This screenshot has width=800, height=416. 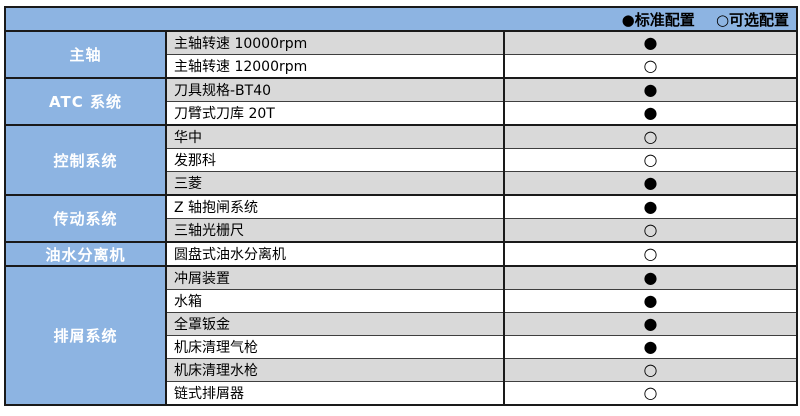 What do you see at coordinates (335, 66) in the screenshot?
I see `item-name-cell: 主轴转速 12000rpm` at bounding box center [335, 66].